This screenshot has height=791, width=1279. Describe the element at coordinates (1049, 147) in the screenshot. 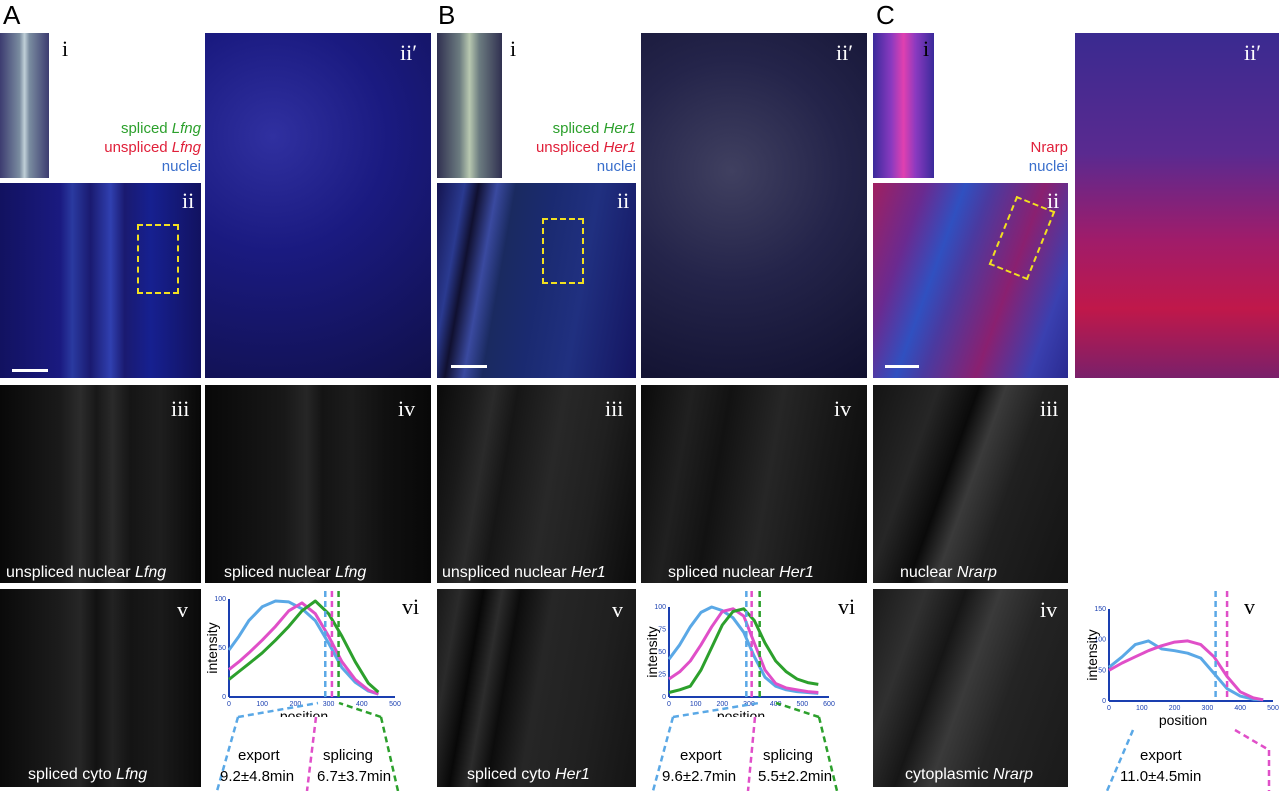

I see `legend-protein: Nrarp` at that location.